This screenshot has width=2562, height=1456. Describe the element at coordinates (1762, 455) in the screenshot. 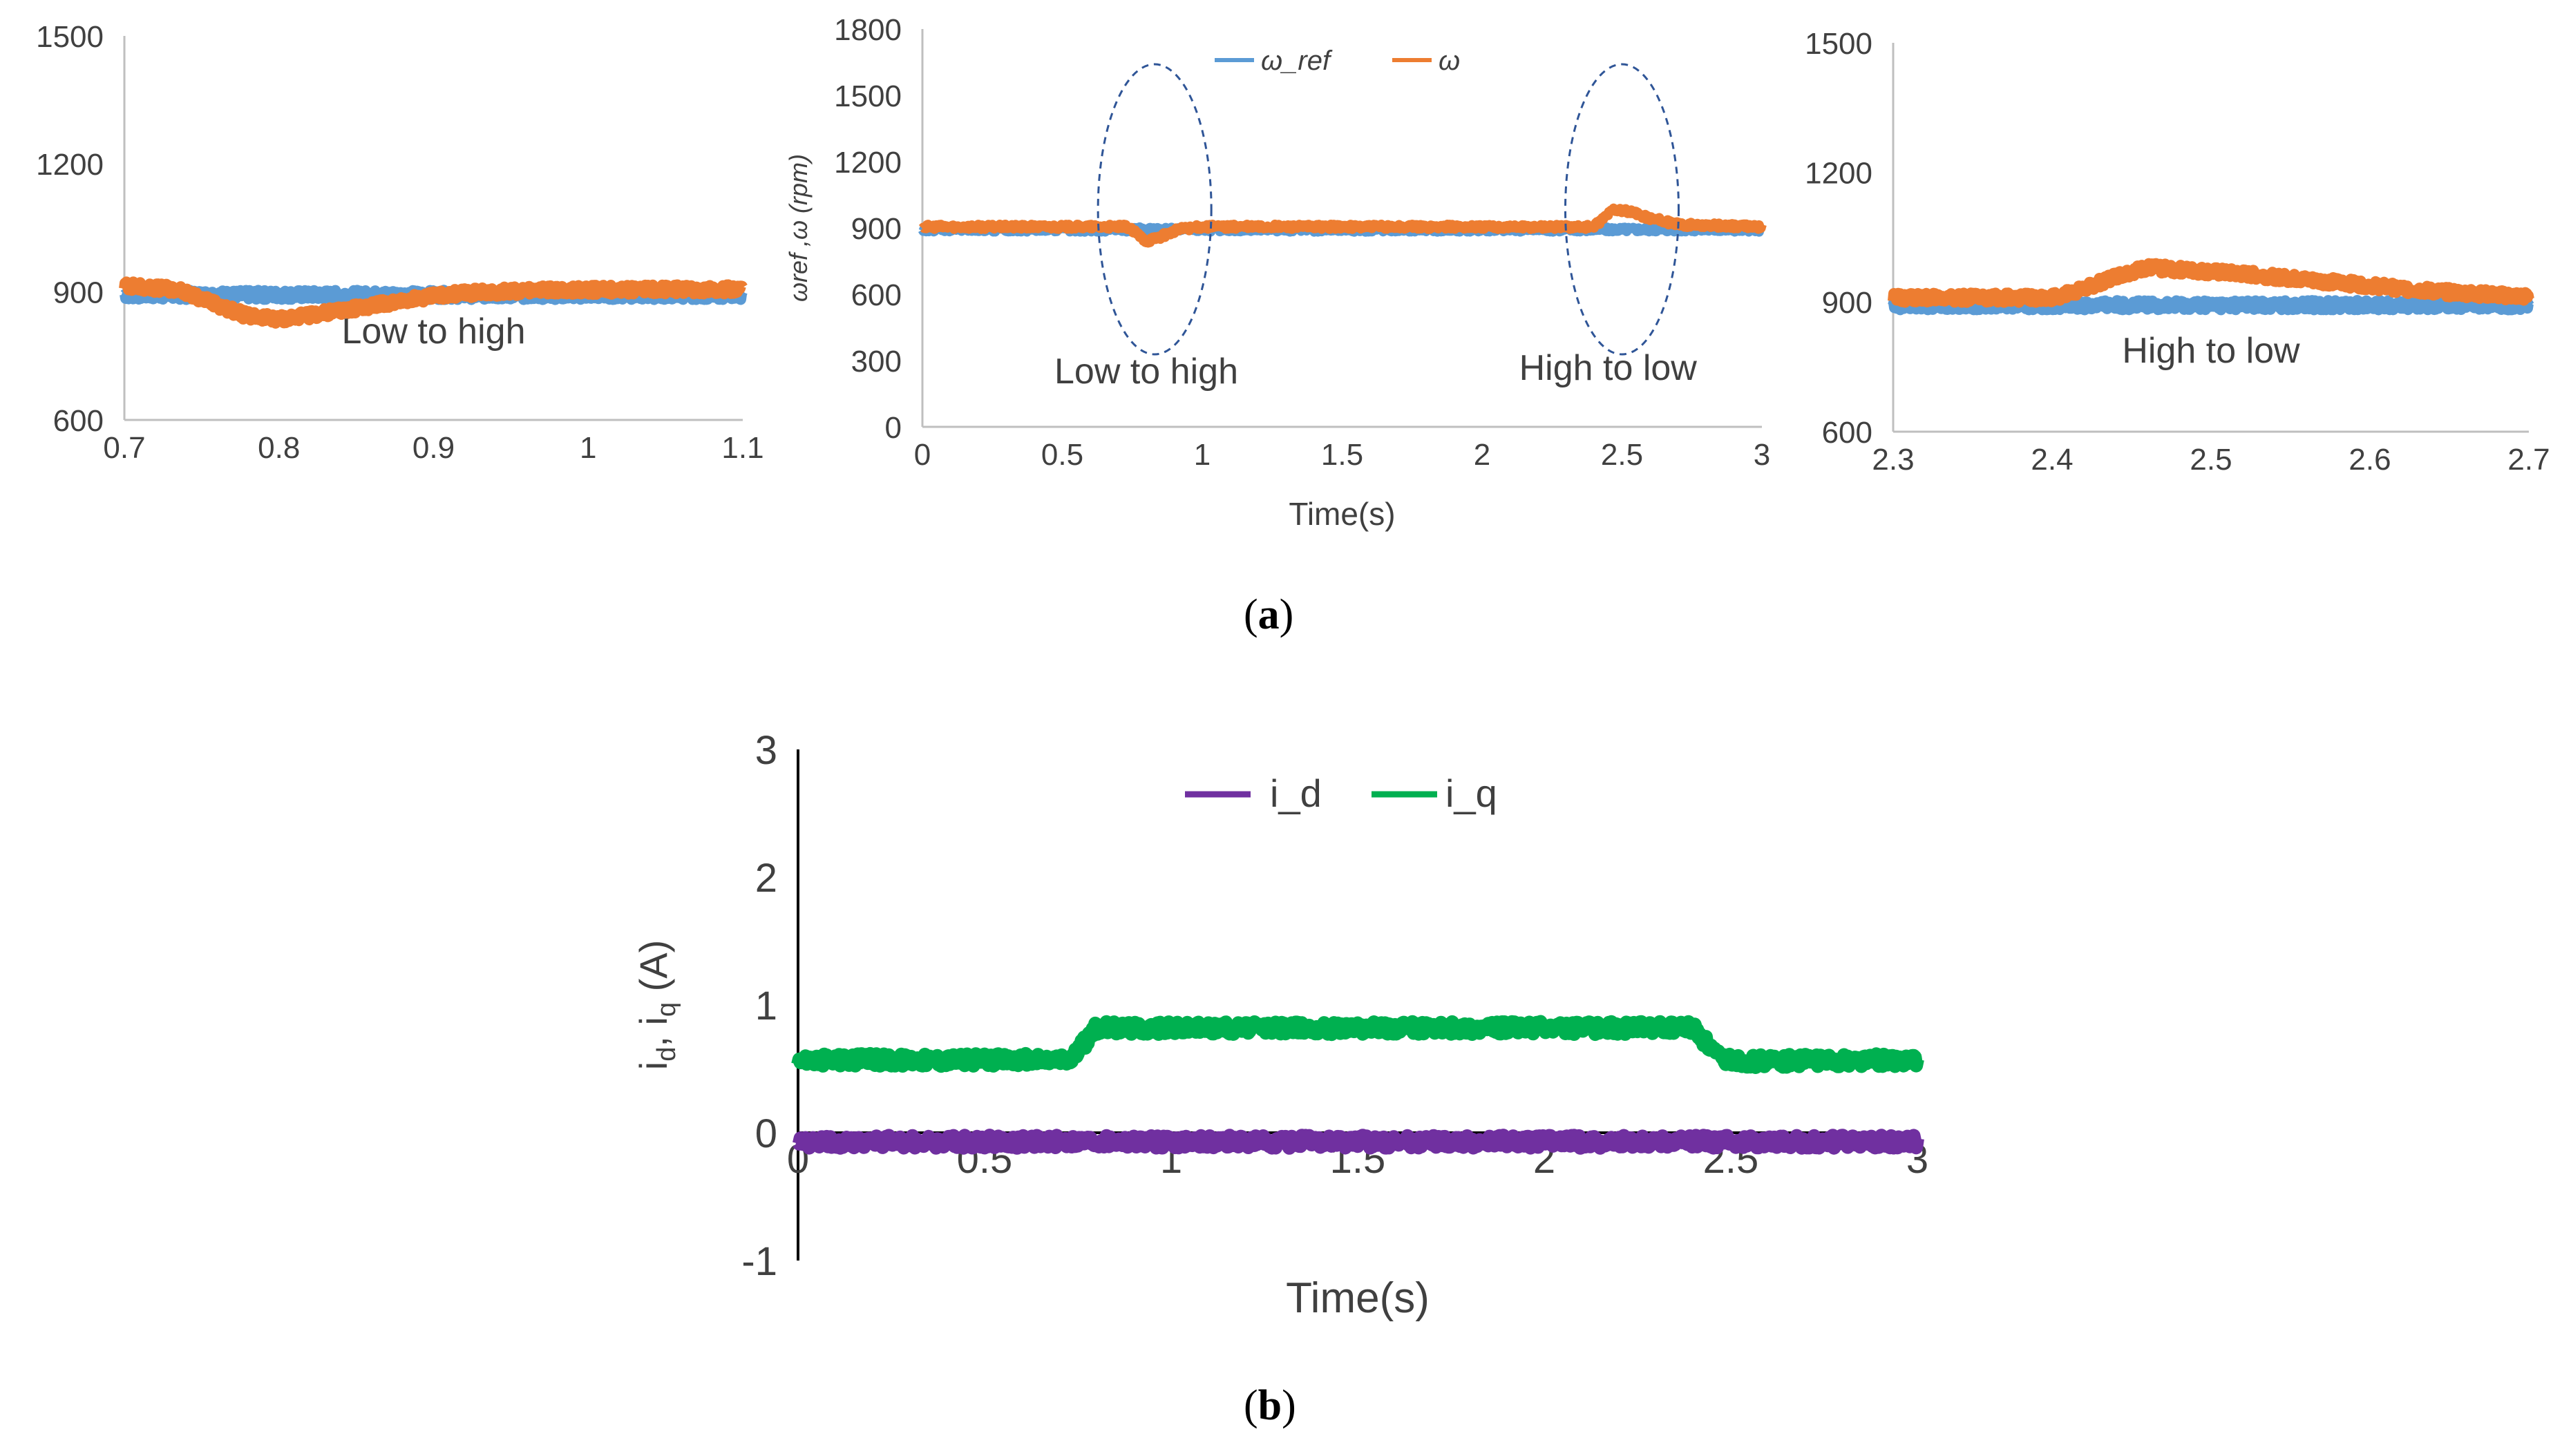

I see `x-tick-label: 3` at that location.